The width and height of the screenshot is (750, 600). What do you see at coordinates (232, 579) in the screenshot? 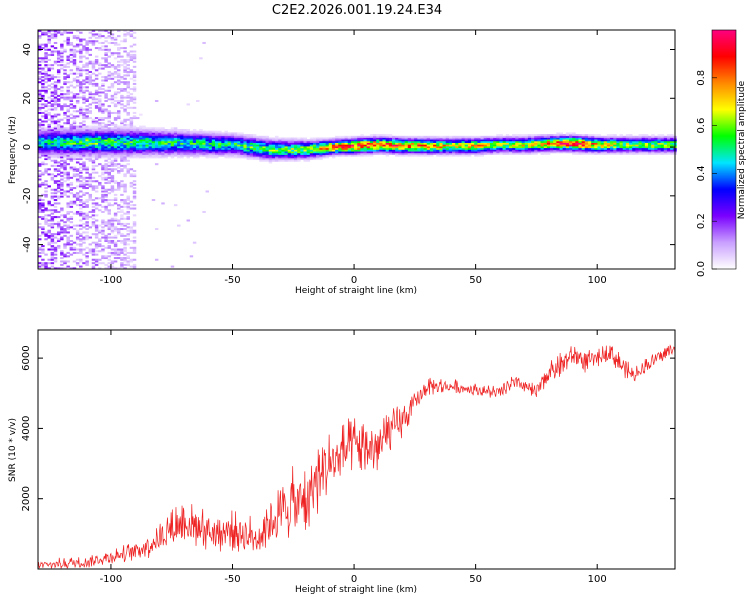
I see `x-tick-label: -50` at bounding box center [232, 579].